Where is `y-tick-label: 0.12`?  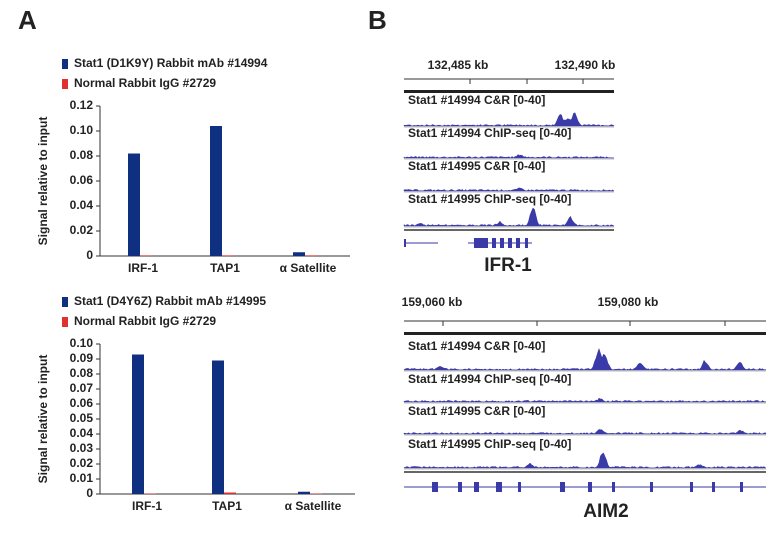 y-tick-label: 0.12 is located at coordinates (82, 105).